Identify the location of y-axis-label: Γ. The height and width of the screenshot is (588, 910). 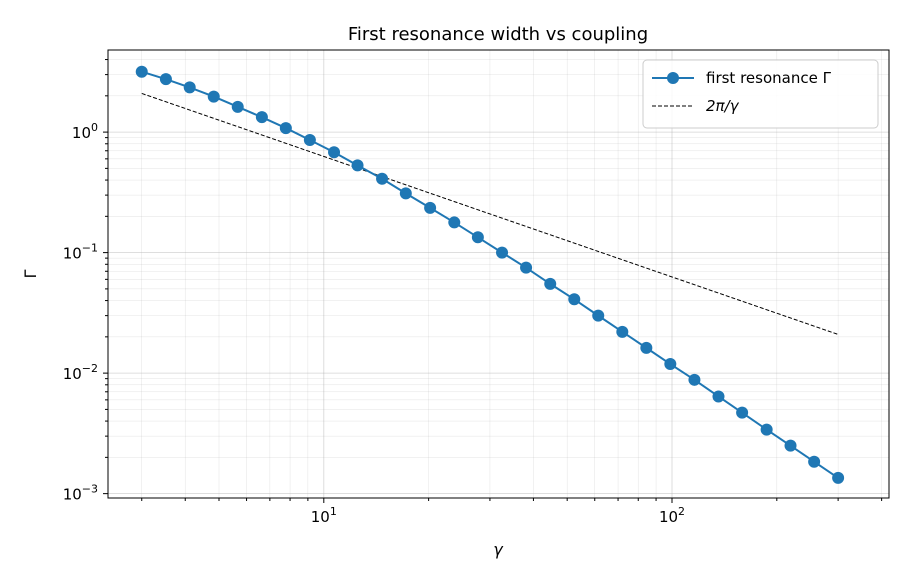
(30, 273).